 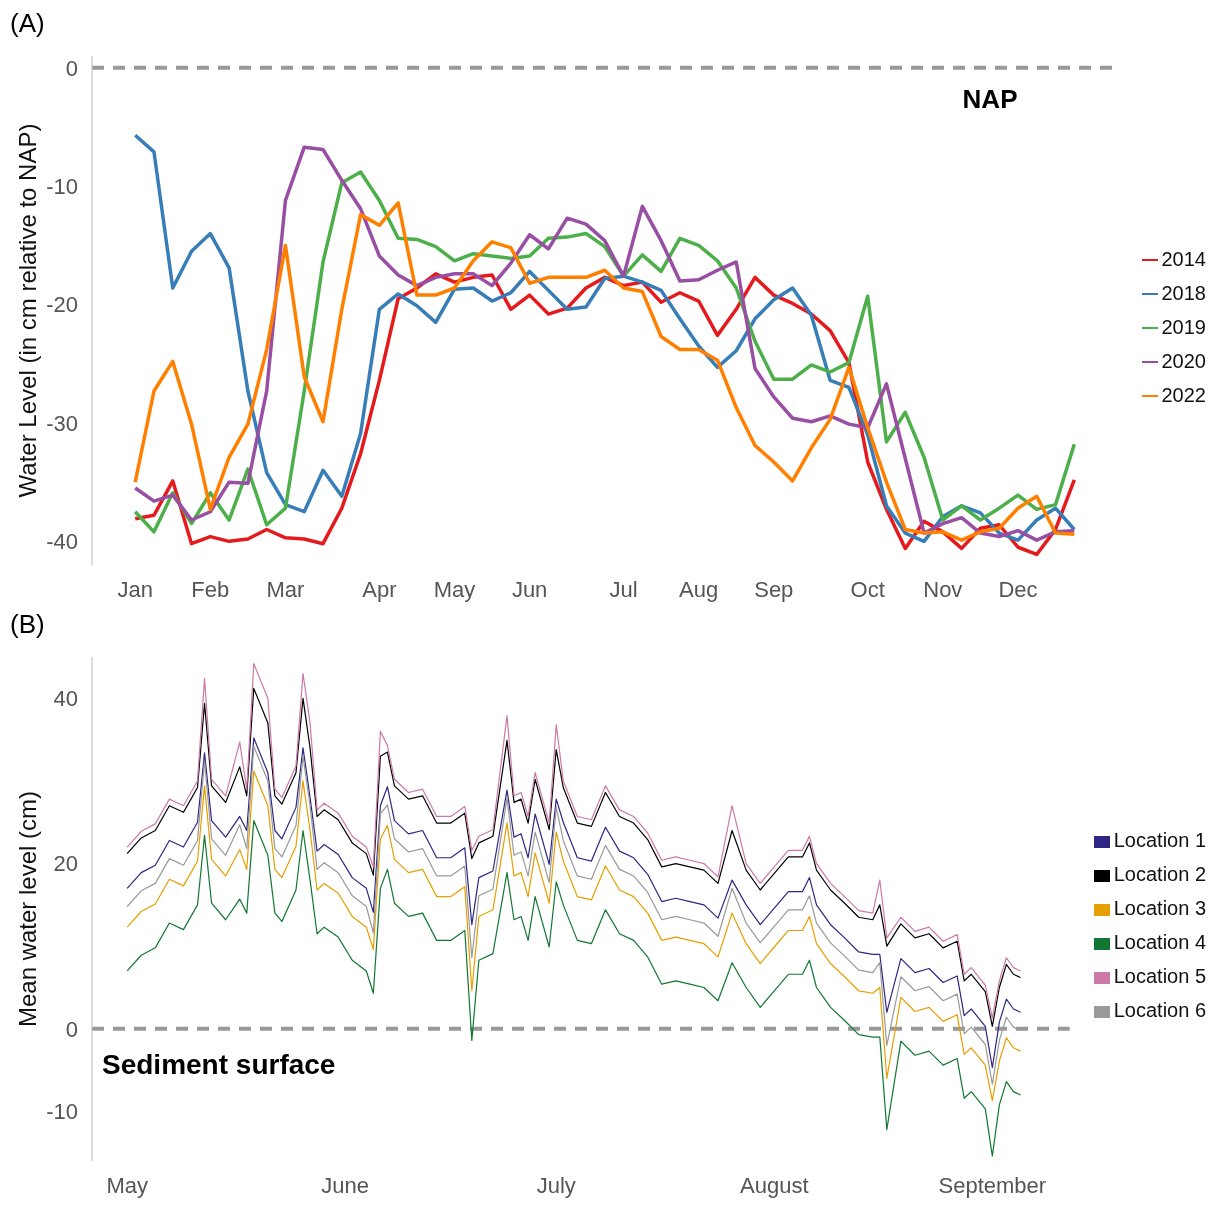 I want to click on chart-title: (B), so click(x=27, y=625).